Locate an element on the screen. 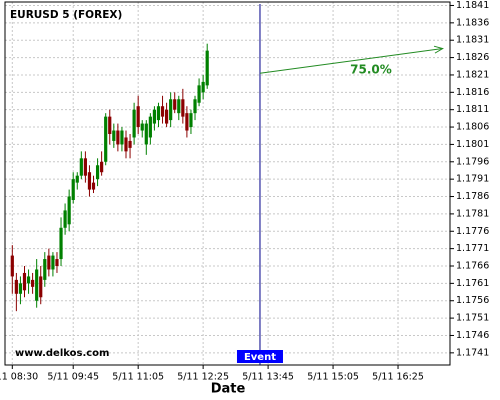 The height and width of the screenshot is (400, 500). y-tick-label: 1.1841 is located at coordinates (472, 5).